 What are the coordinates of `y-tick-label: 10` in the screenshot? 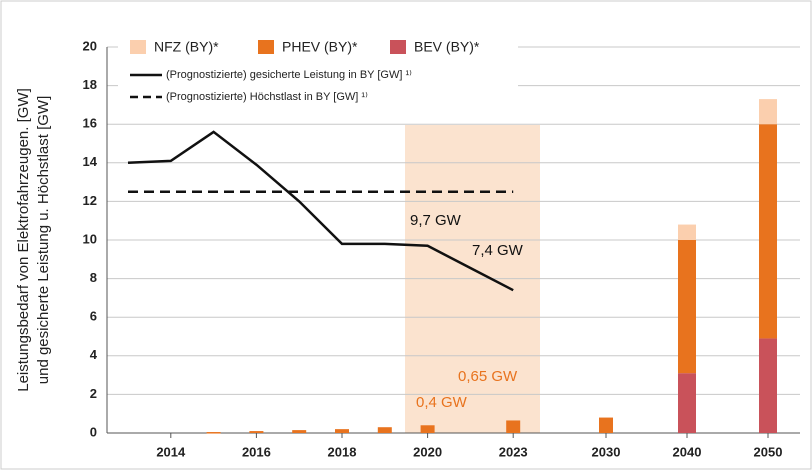 It's located at (90, 238).